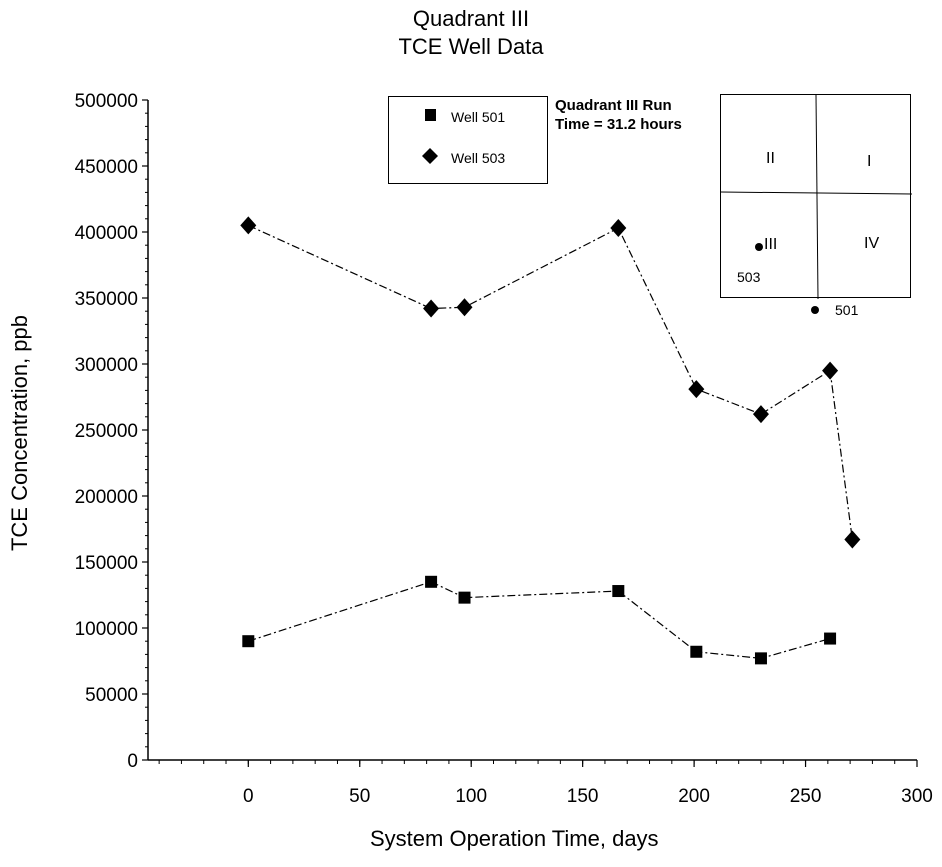 This screenshot has height=867, width=942. I want to click on run-annotation-line1: Quadrant III Run, so click(613, 105).